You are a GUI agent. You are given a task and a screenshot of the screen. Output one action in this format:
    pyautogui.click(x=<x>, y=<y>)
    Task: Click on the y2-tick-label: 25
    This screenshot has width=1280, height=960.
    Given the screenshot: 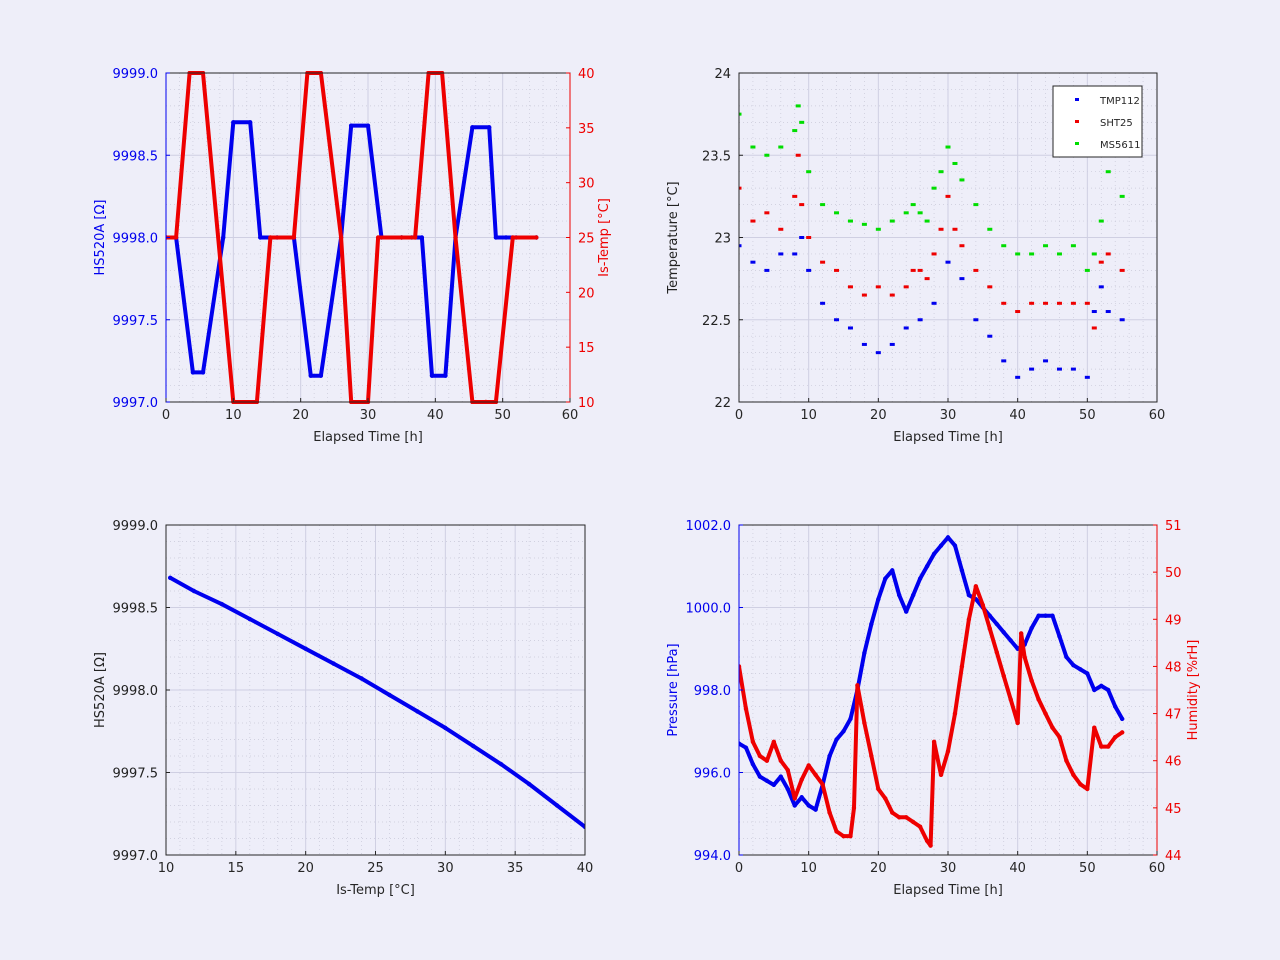 What is the action you would take?
    pyautogui.click(x=586, y=239)
    